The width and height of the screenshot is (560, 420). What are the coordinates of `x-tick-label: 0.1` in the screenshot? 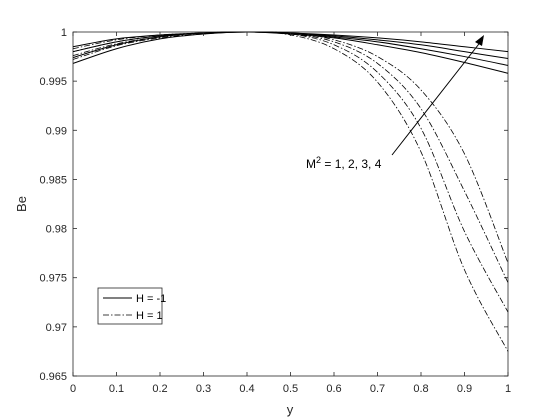 It's located at (116, 389).